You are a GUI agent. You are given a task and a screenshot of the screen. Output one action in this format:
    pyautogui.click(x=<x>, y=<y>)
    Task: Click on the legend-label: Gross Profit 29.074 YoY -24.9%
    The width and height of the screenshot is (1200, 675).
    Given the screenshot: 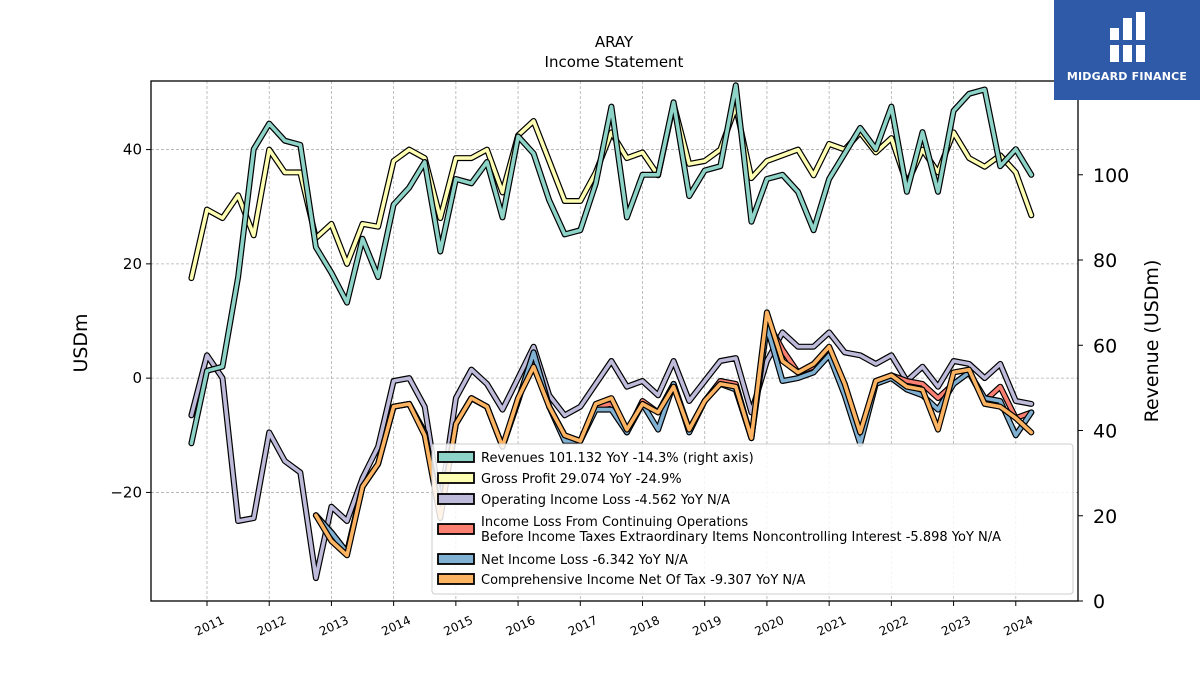 What is the action you would take?
    pyautogui.click(x=581, y=479)
    